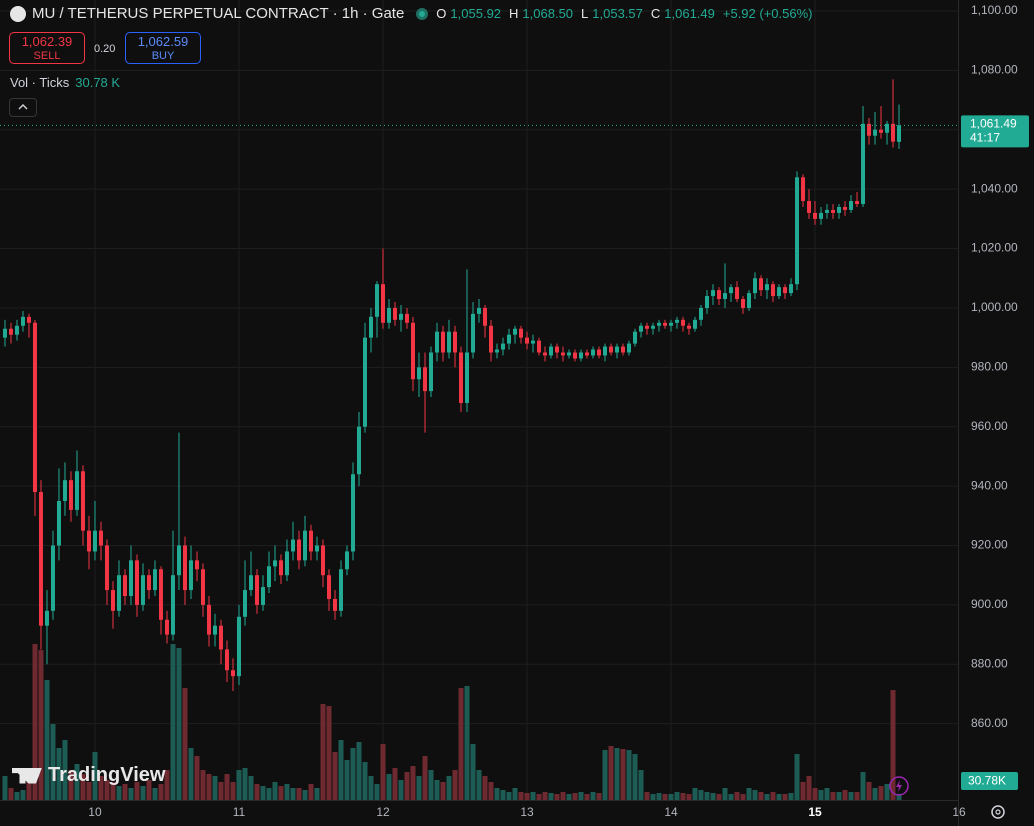 The height and width of the screenshot is (826, 1034). What do you see at coordinates (163, 56) in the screenshot?
I see `buy-label: BUY` at bounding box center [163, 56].